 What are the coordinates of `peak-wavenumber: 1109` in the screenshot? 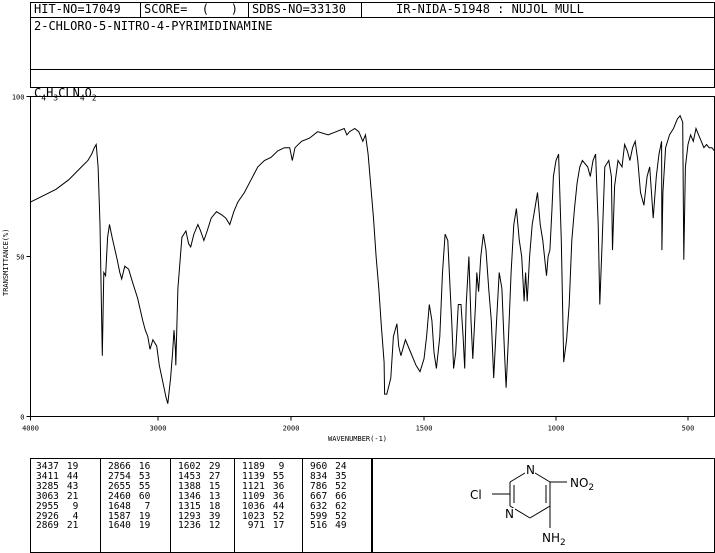 It's located at (253, 496).